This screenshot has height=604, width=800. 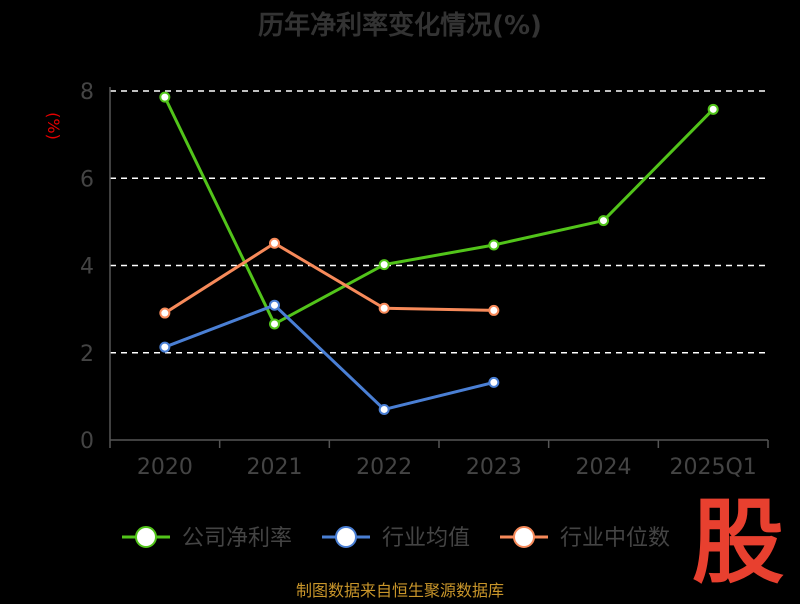 I want to click on y-tick-label: 8, so click(x=87, y=92).